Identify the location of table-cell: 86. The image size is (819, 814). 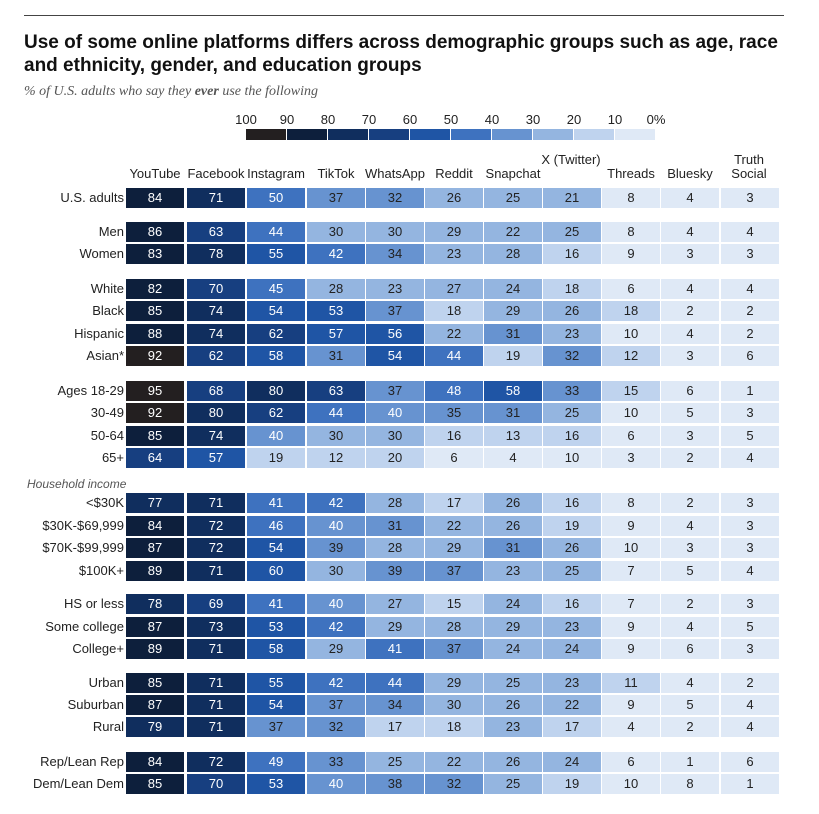
(155, 232).